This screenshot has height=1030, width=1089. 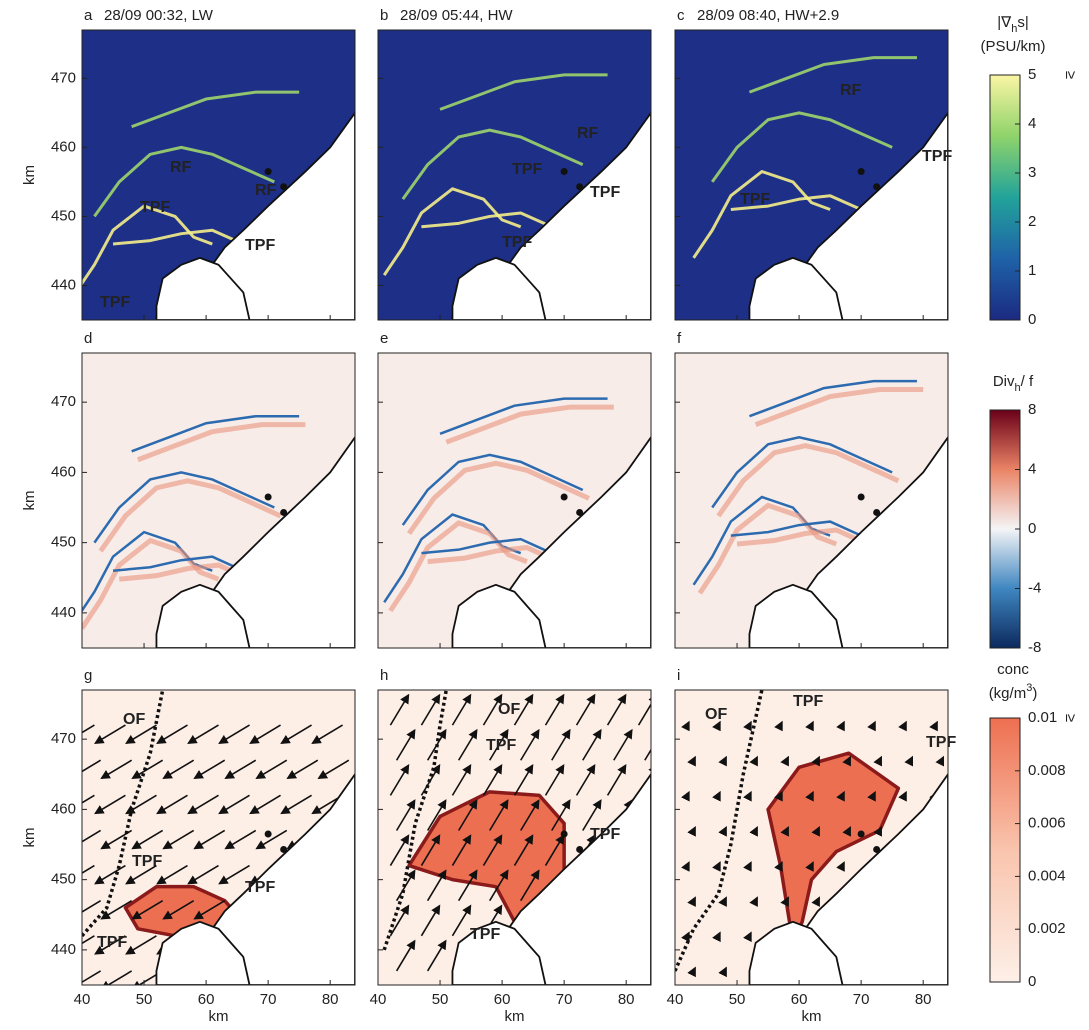 What do you see at coordinates (1034, 587) in the screenshot?
I see `colorbar-tick-label: -4` at bounding box center [1034, 587].